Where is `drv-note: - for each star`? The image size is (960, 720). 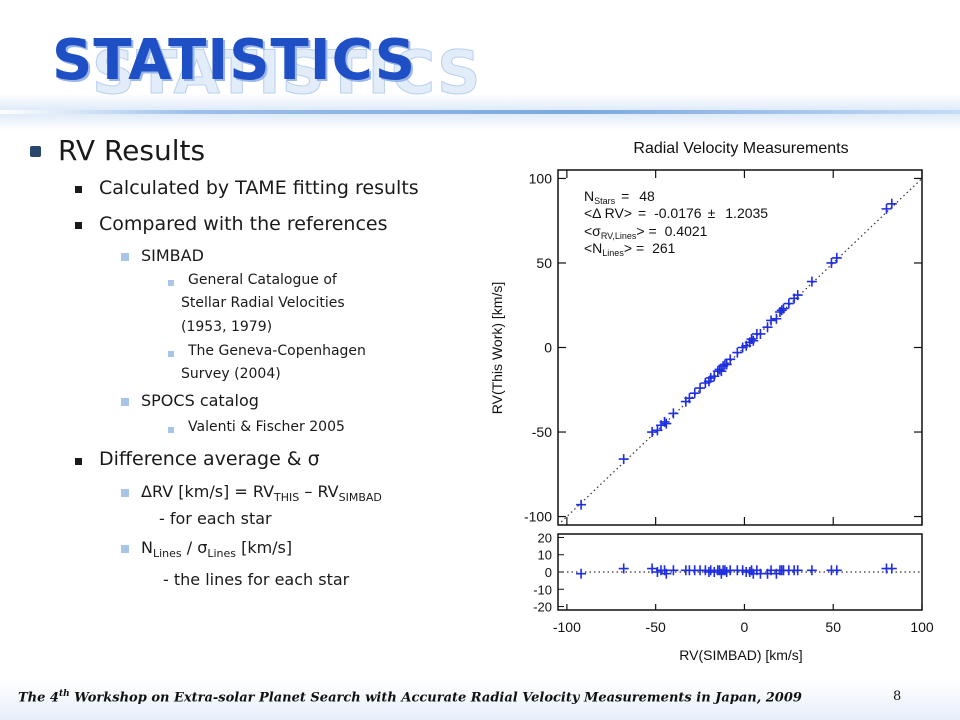 drv-note: - for each star is located at coordinates (215, 518).